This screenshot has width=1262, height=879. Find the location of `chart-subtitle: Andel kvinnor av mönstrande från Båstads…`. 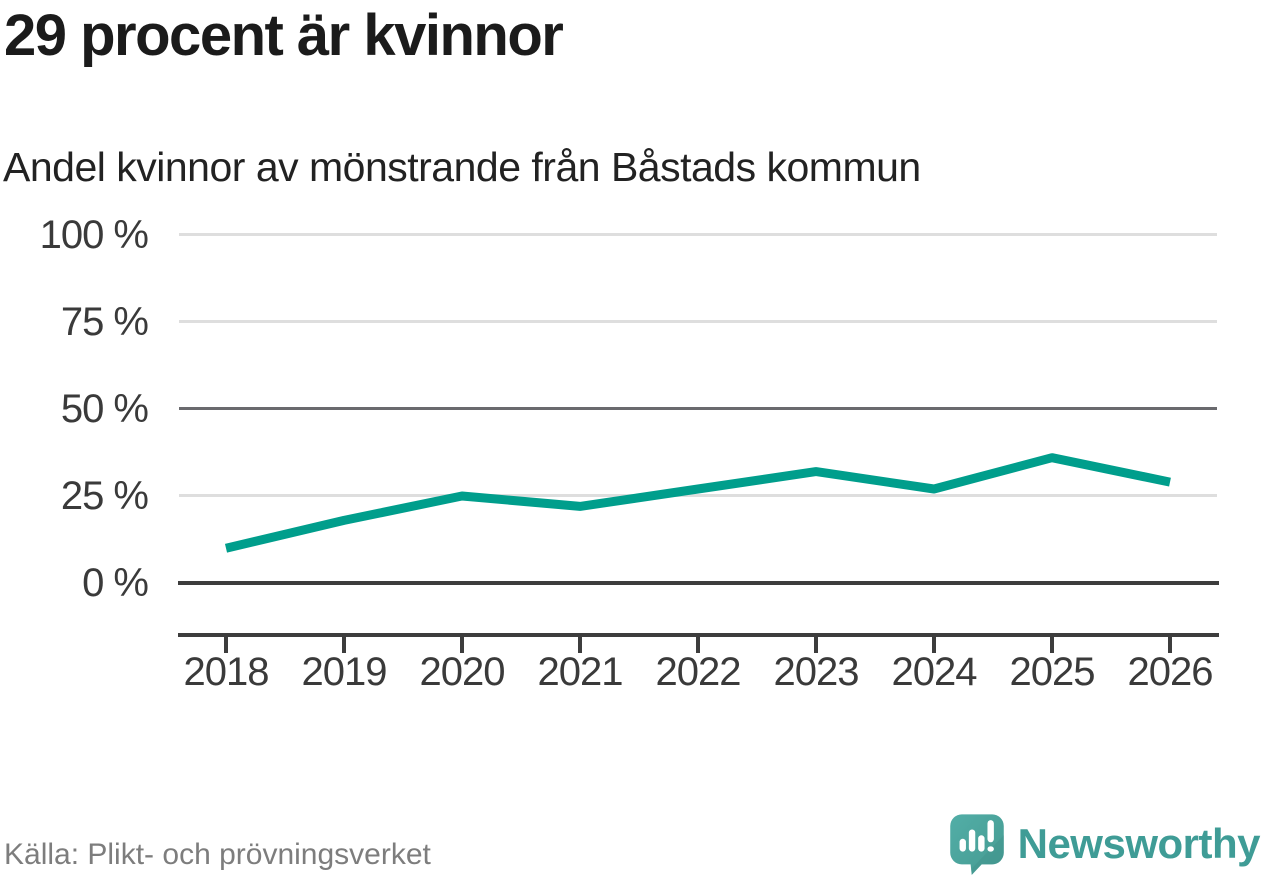

chart-subtitle: Andel kvinnor av mönstrande från Båstads… is located at coordinates (462, 167).